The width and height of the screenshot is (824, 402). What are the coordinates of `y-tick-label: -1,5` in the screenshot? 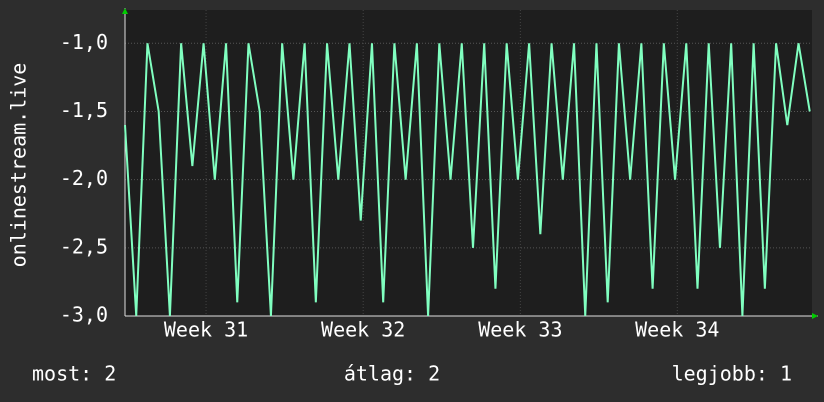 It's located at (84, 110).